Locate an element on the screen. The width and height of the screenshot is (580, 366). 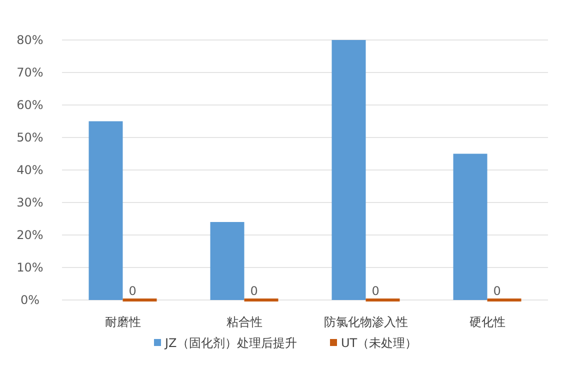
y-tick-label: 50% is located at coordinates (30, 137).